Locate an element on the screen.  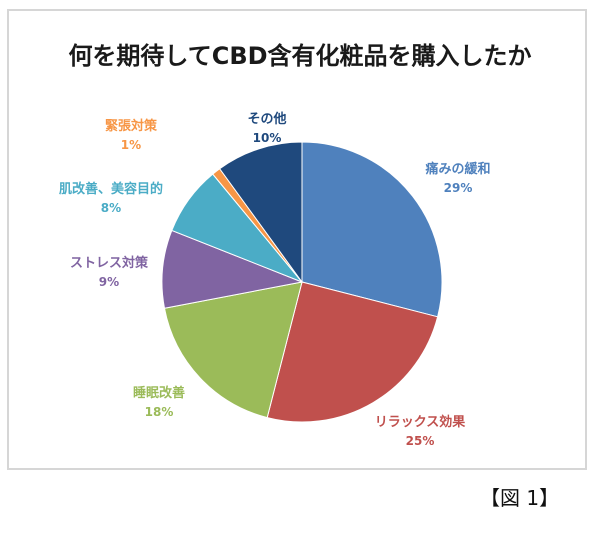
data-label-name: 痛みの緩和 is located at coordinates (458, 169).